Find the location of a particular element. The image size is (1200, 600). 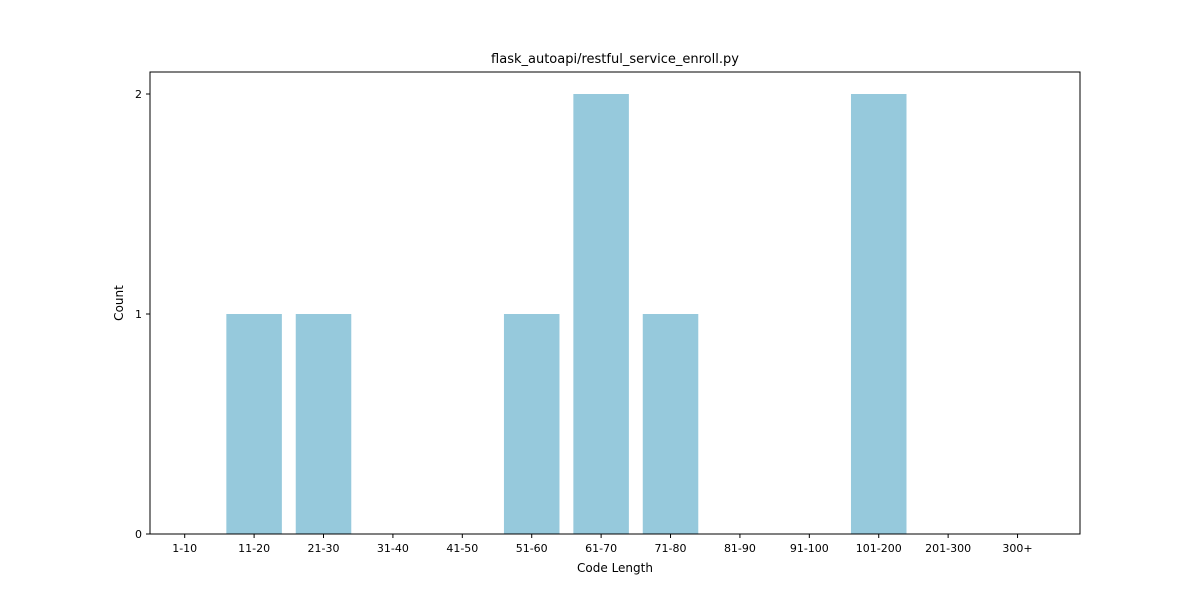

x-tick-label: 51-60 is located at coordinates (532, 548).